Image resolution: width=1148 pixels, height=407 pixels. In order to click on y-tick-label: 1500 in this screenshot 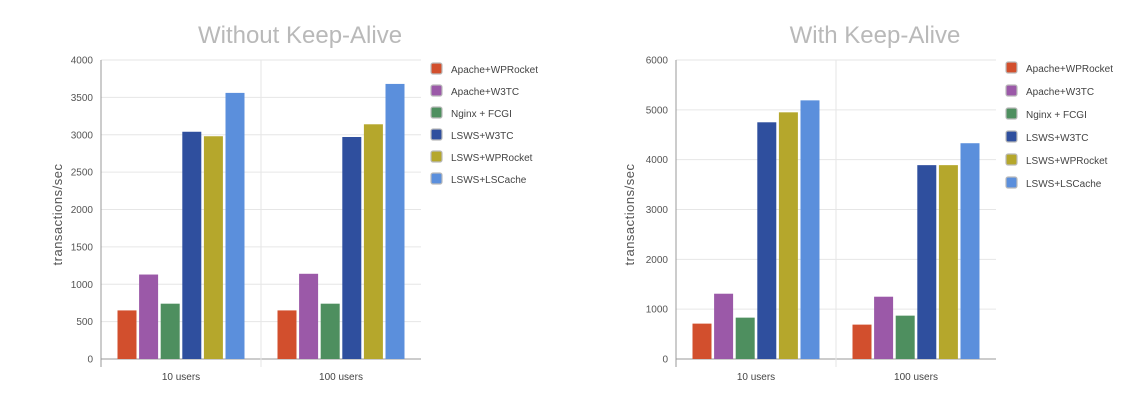, I will do `click(82, 247)`.